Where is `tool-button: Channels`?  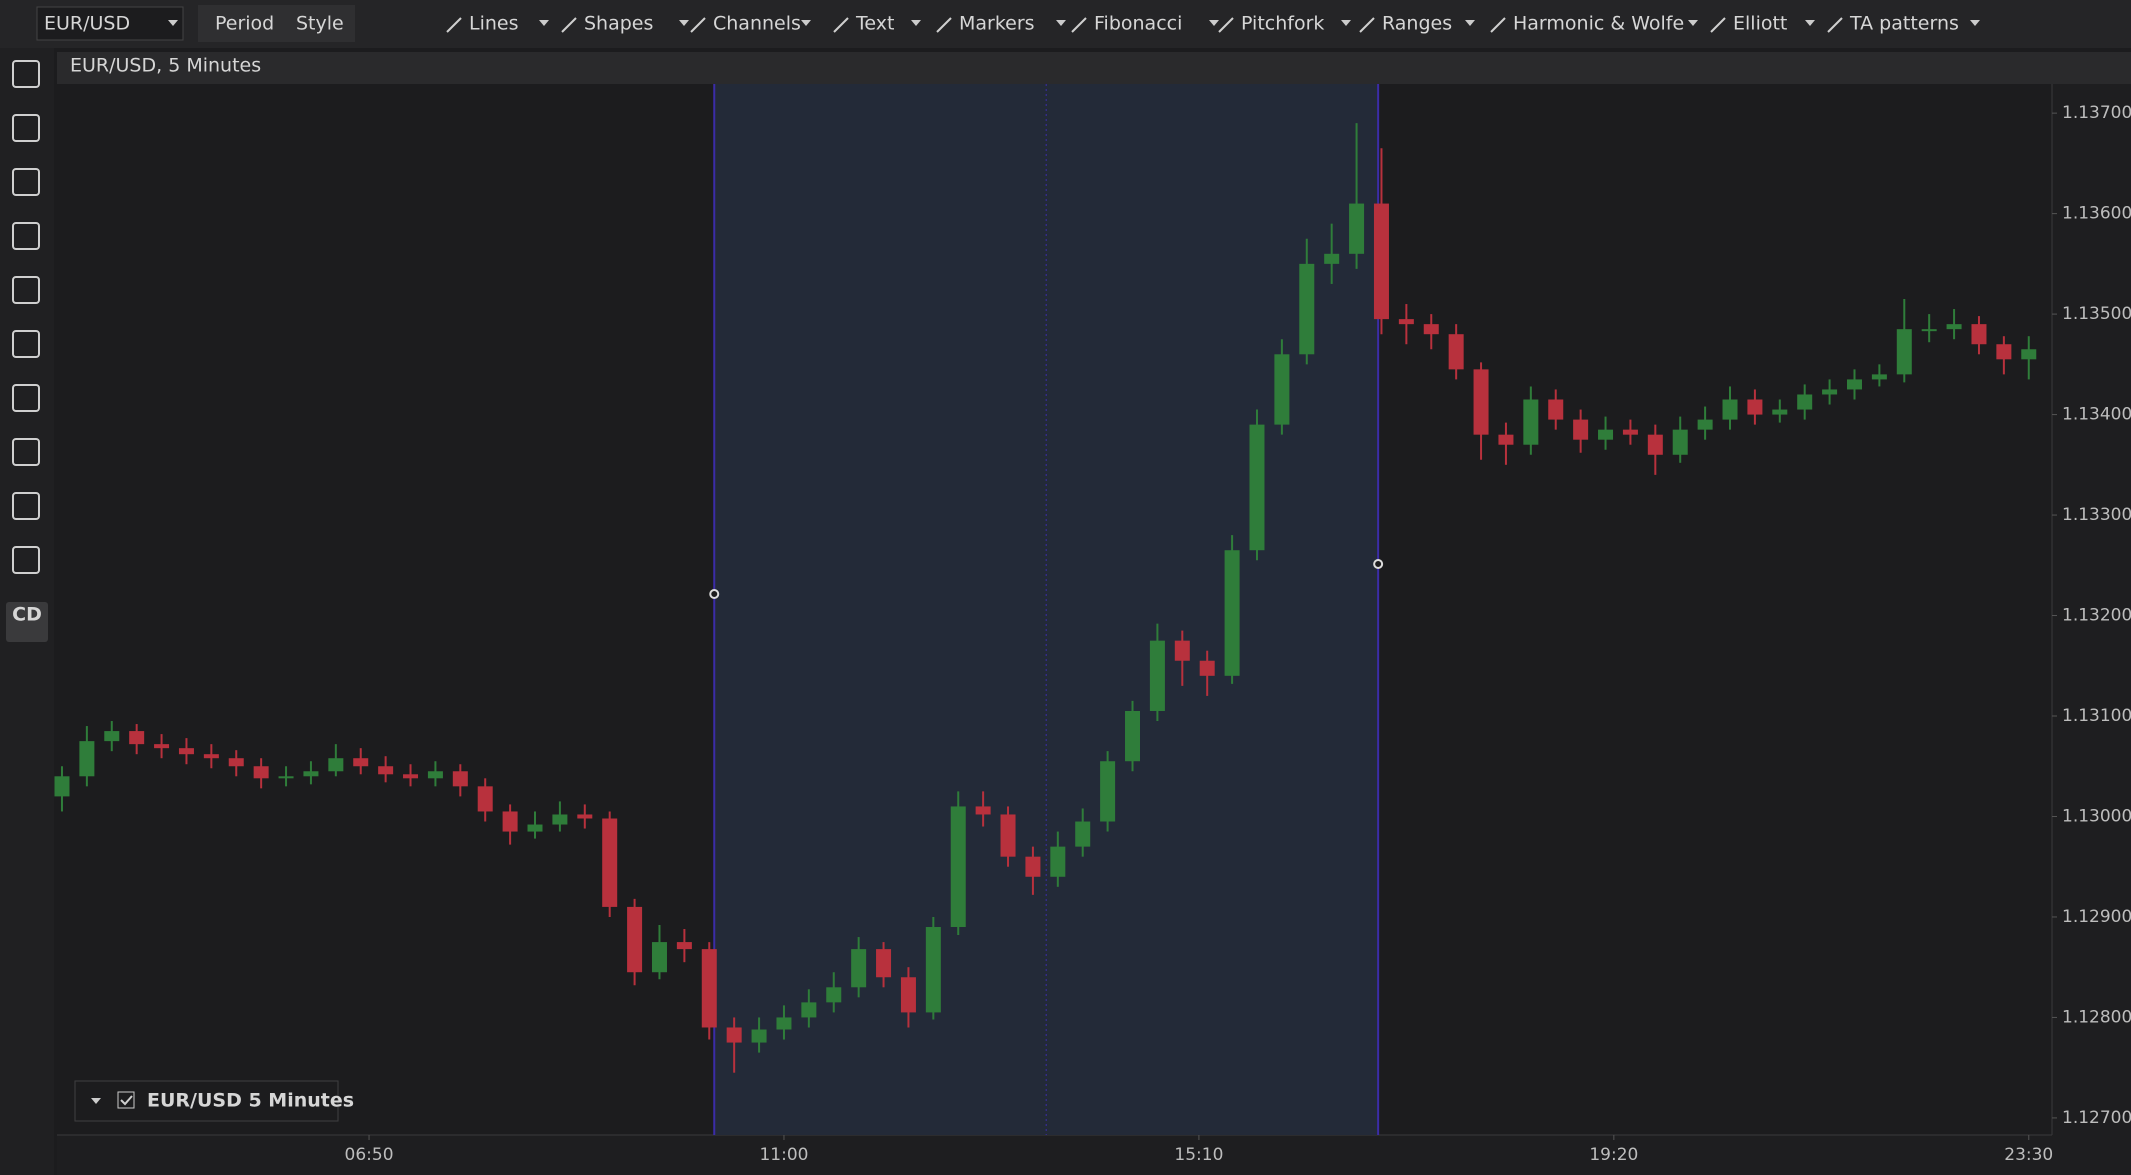
tool-button: Channels is located at coordinates (757, 24).